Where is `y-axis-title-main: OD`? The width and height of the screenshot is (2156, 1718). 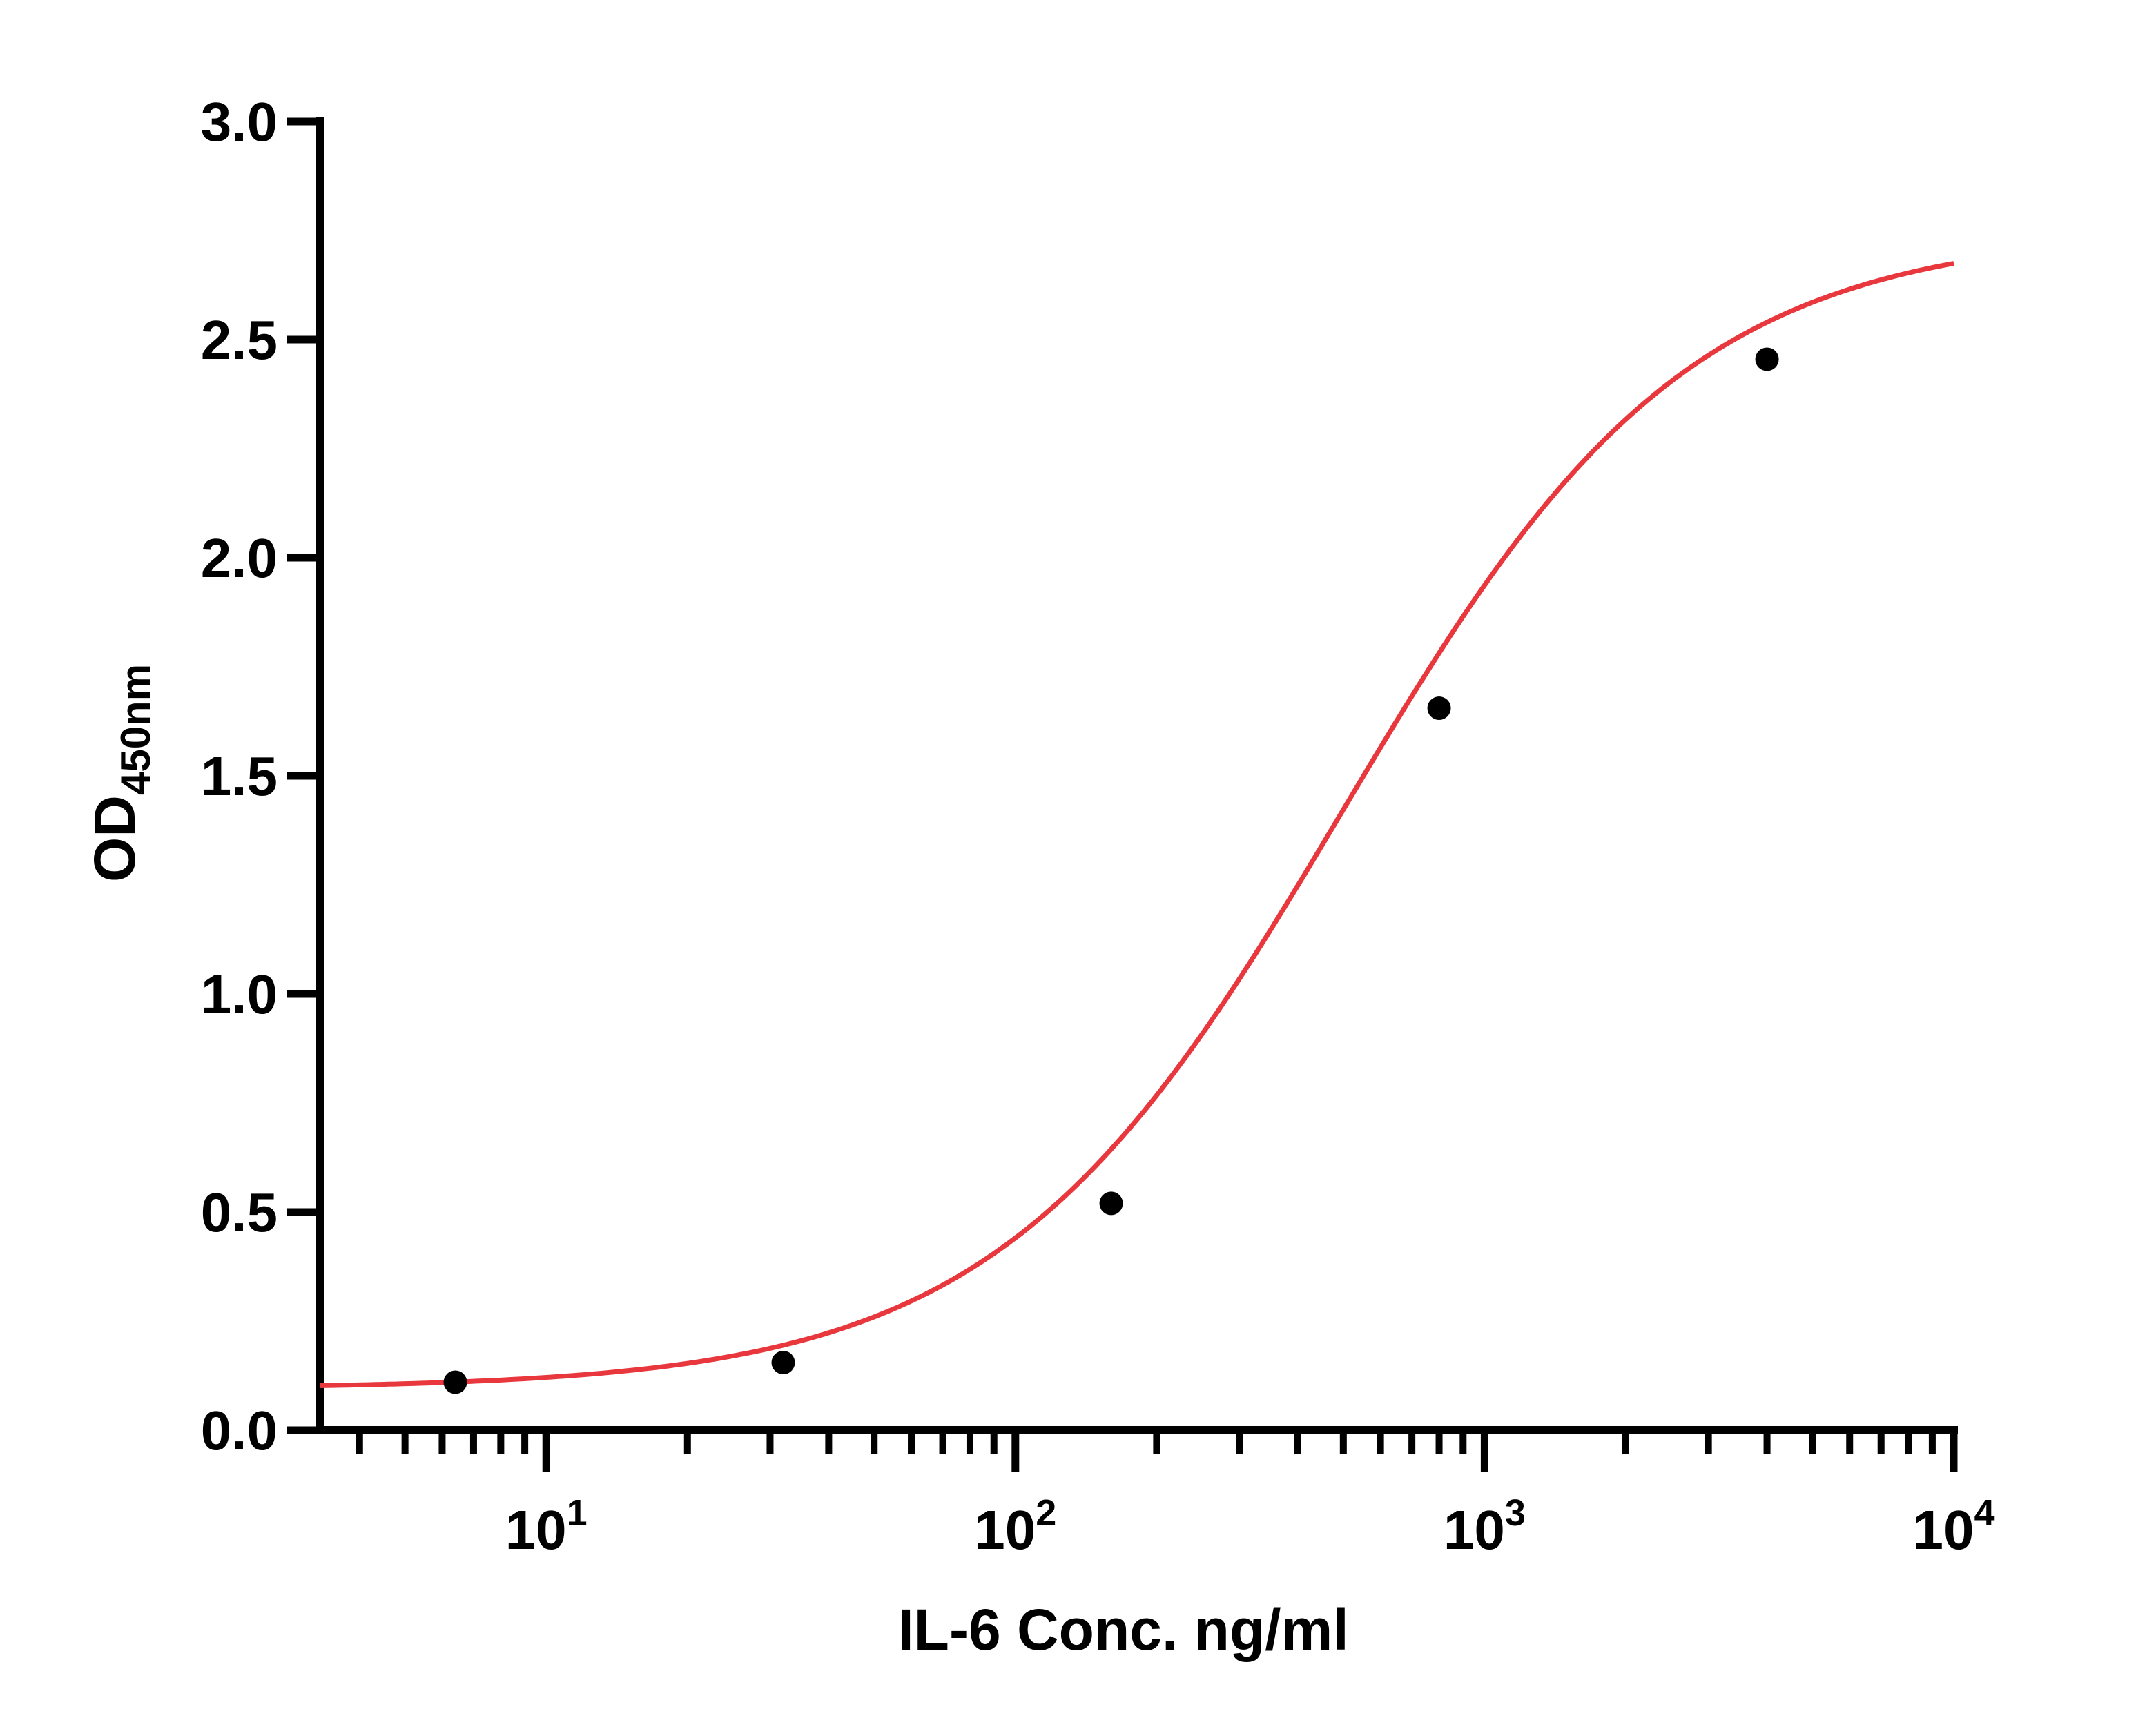 y-axis-title-main: OD is located at coordinates (114, 838).